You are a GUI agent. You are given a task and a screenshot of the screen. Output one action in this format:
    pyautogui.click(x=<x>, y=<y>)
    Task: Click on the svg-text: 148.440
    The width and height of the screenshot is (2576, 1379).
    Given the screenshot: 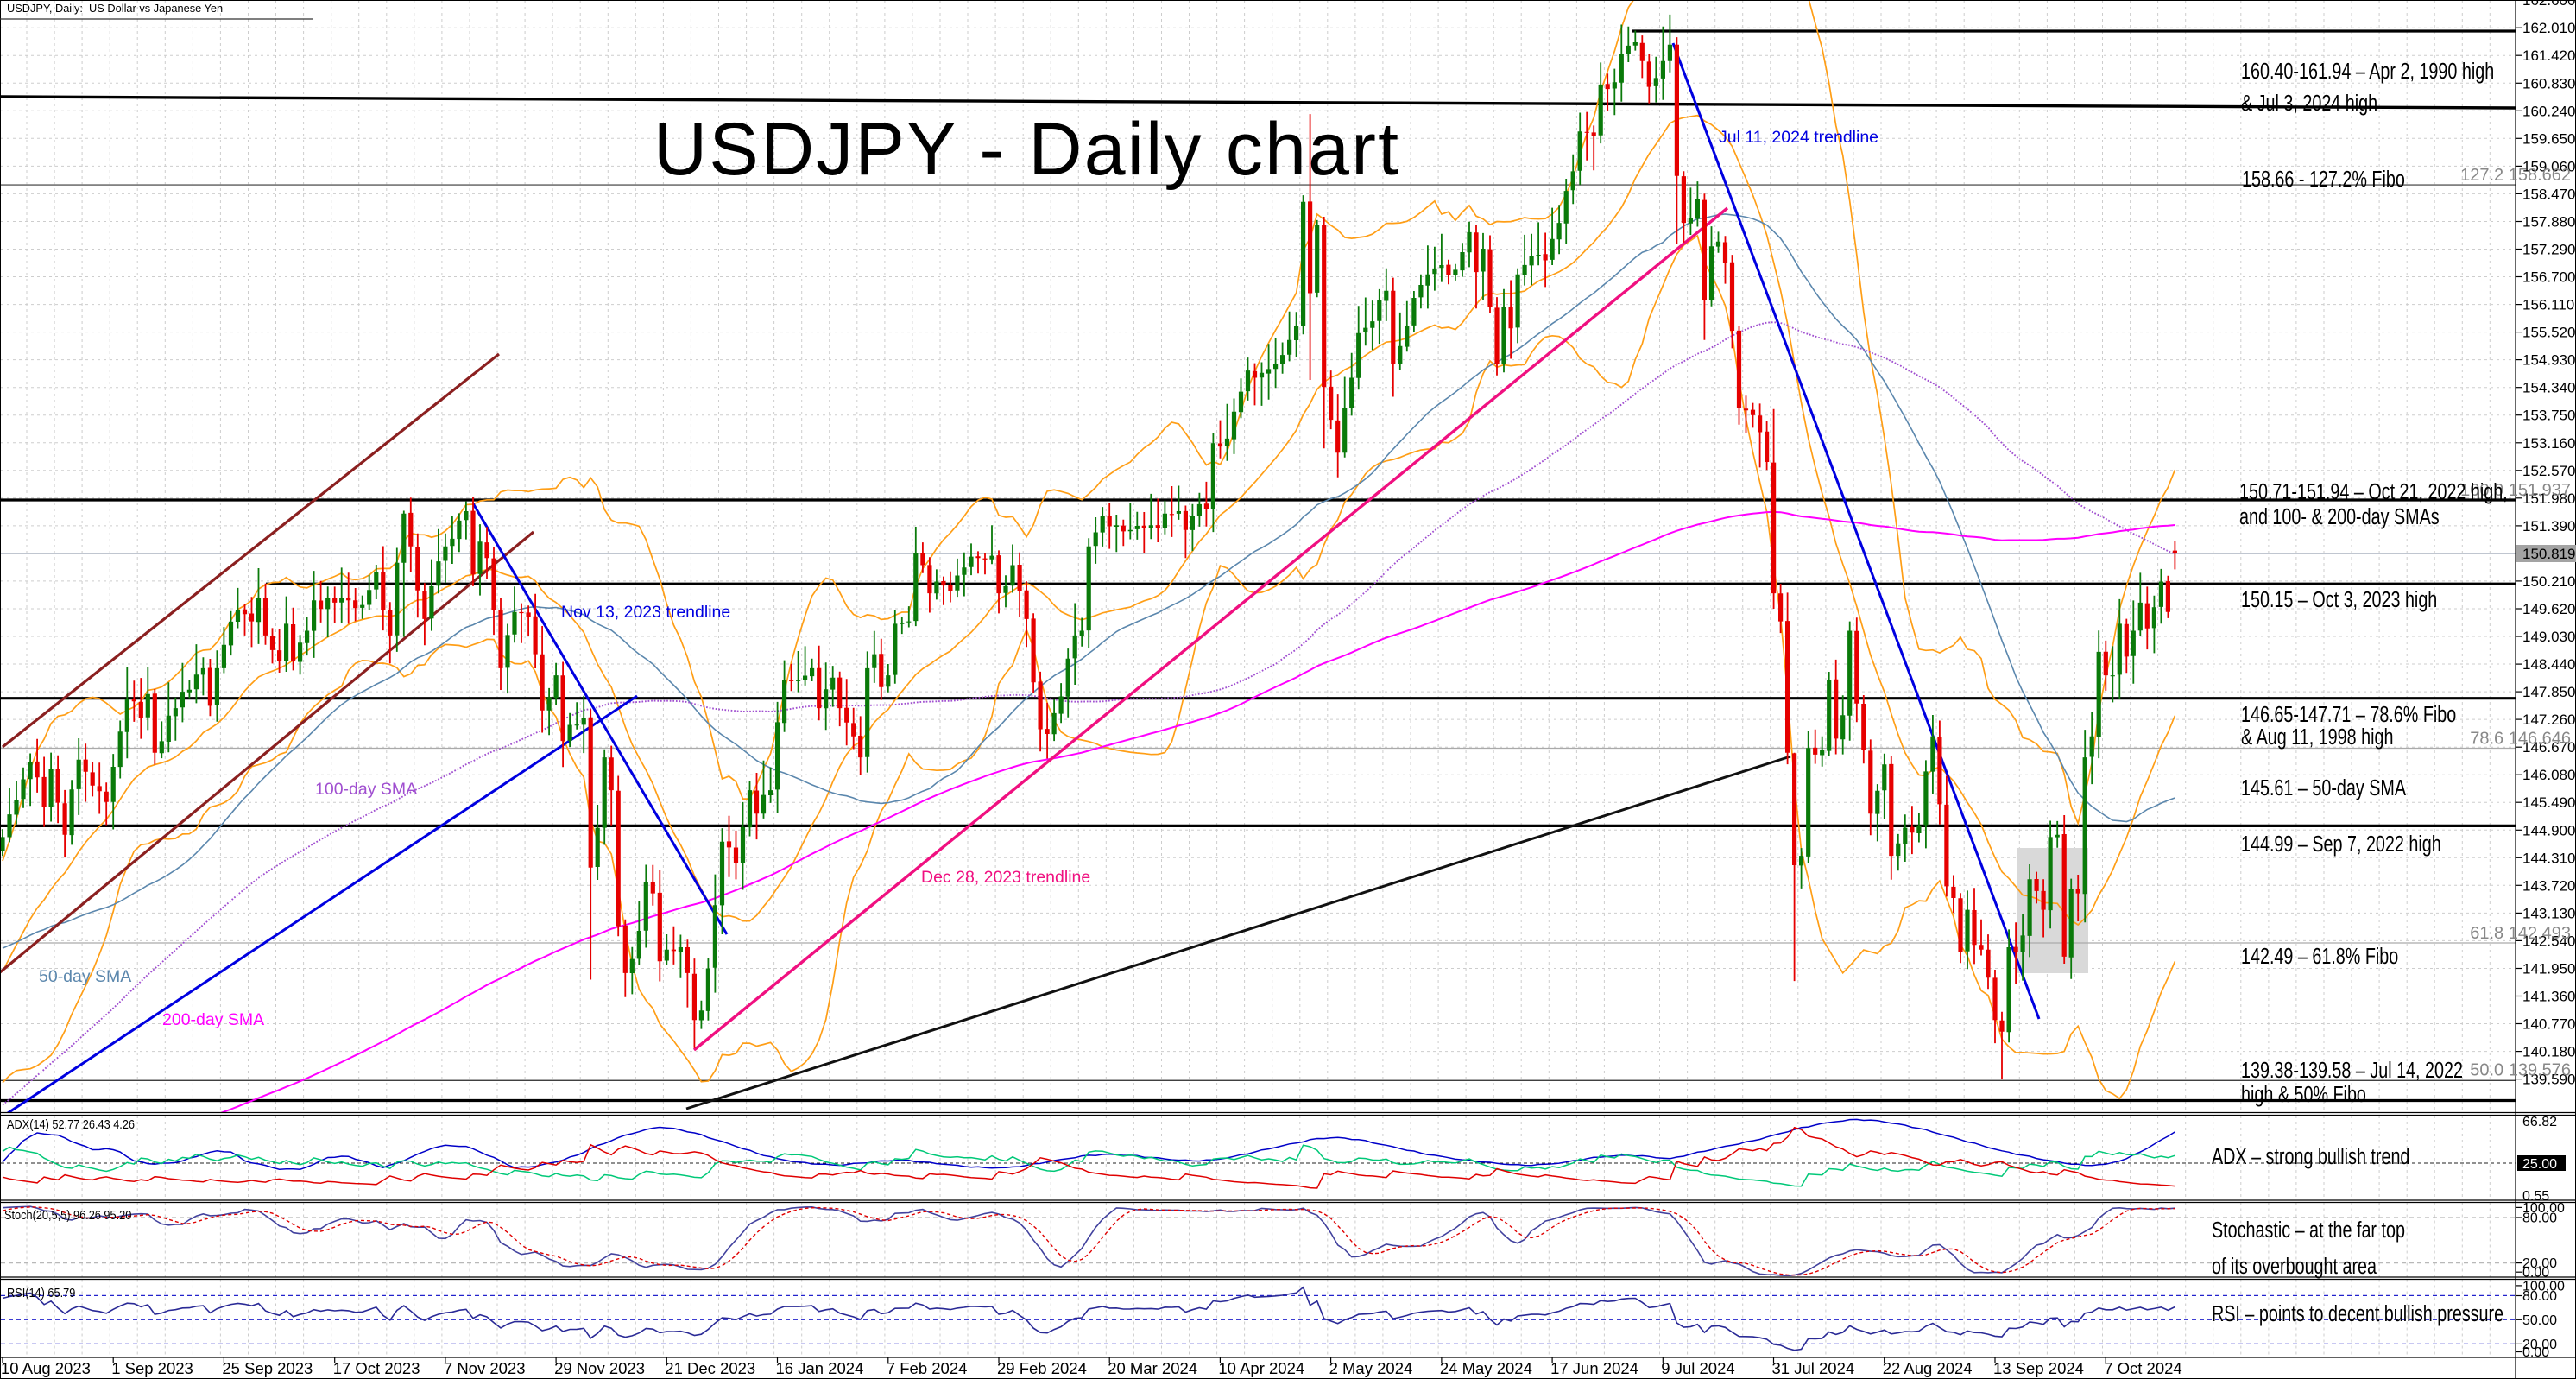 What is the action you would take?
    pyautogui.click(x=2548, y=664)
    